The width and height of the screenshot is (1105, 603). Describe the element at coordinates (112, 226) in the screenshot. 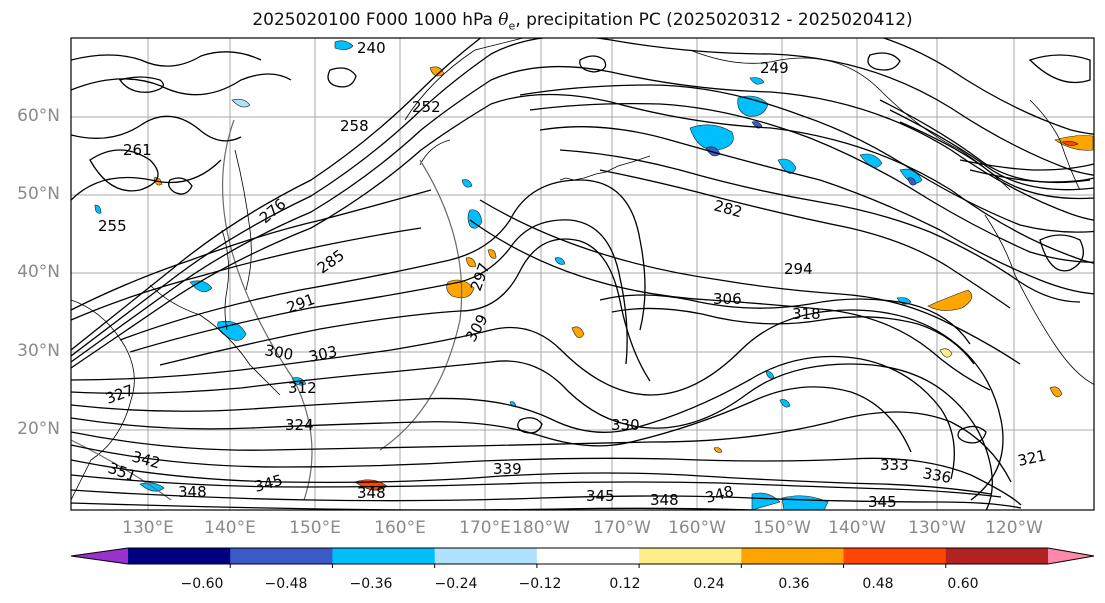

I see `contour-label: 255` at that location.